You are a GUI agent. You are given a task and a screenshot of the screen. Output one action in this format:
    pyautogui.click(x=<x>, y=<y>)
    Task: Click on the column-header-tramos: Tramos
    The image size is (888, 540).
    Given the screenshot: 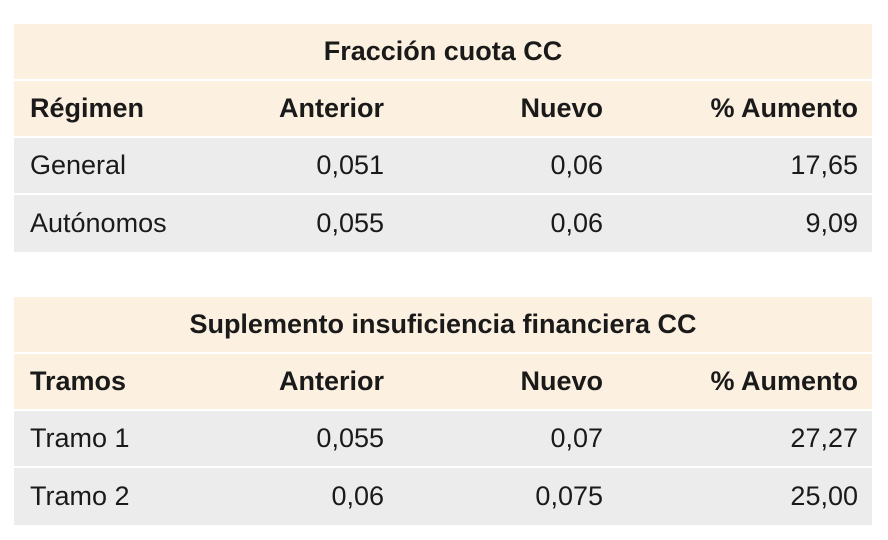 What is the action you would take?
    pyautogui.click(x=78, y=381)
    